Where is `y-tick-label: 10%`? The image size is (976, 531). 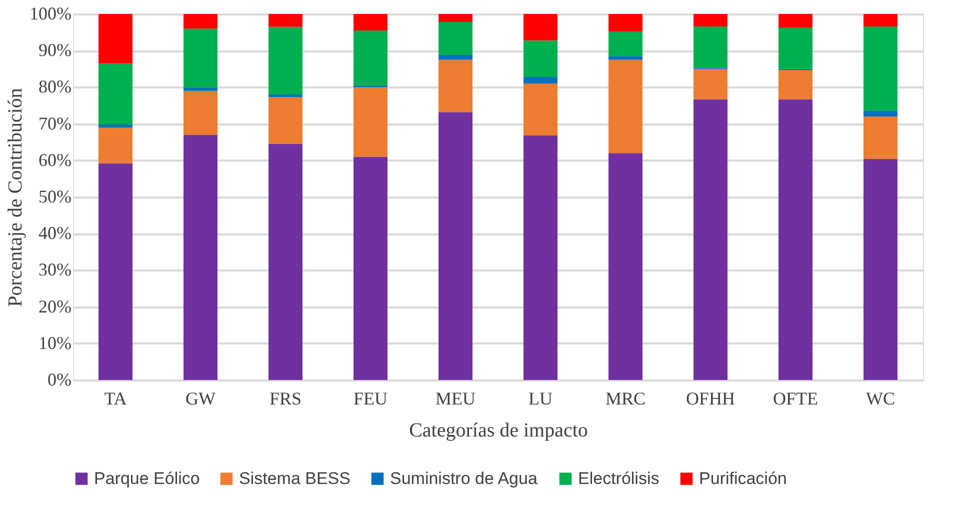 y-tick-label: 10% is located at coordinates (55, 342).